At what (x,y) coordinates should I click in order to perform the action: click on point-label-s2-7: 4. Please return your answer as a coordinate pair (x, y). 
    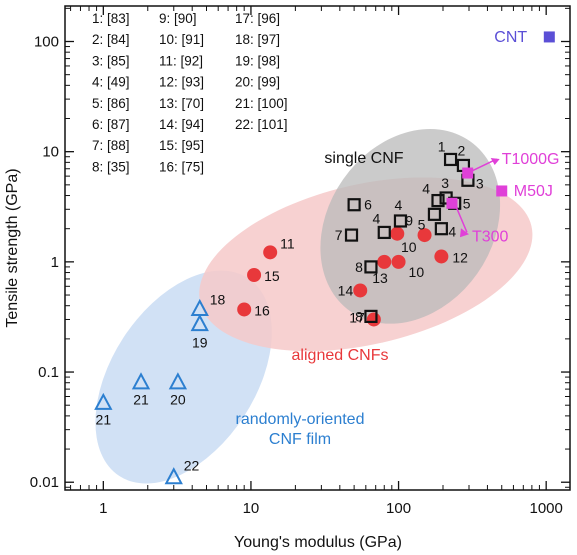
    Looking at the image, I should click on (426, 189).